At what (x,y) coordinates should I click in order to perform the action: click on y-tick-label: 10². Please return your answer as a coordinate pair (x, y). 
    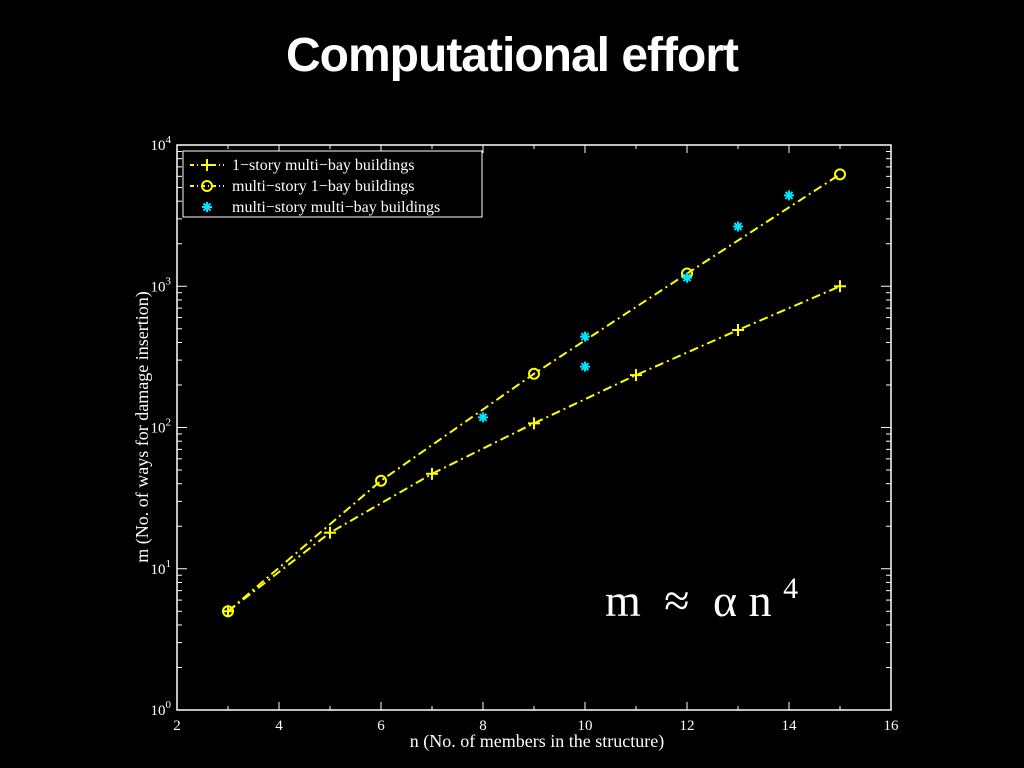
    Looking at the image, I should click on (161, 427).